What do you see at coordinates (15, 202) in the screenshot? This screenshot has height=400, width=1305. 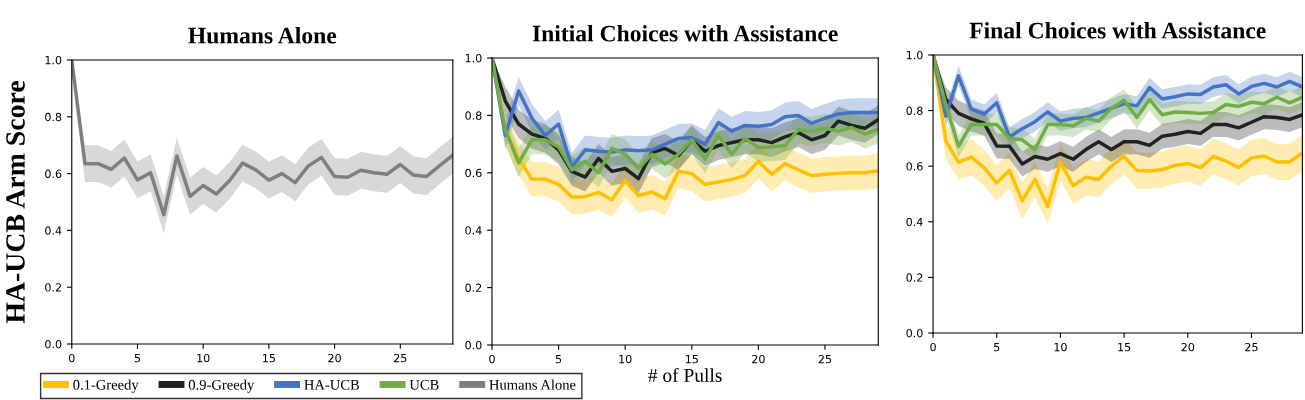 I see `y-axis-title: HA-UCB Arm Score` at bounding box center [15, 202].